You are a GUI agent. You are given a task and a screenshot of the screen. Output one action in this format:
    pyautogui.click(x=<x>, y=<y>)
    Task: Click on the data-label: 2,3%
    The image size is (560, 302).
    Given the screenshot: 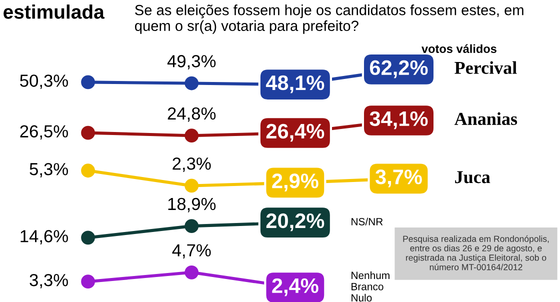 What is the action you would take?
    pyautogui.click(x=191, y=165)
    